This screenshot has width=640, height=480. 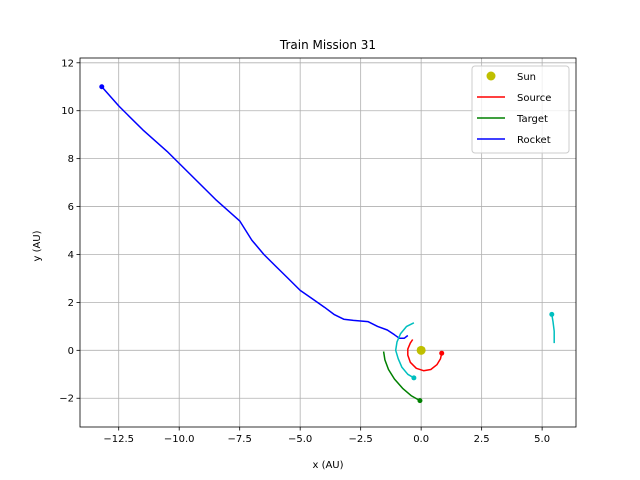 What do you see at coordinates (37, 245) in the screenshot?
I see `y-axis-label: y (AU)` at bounding box center [37, 245].